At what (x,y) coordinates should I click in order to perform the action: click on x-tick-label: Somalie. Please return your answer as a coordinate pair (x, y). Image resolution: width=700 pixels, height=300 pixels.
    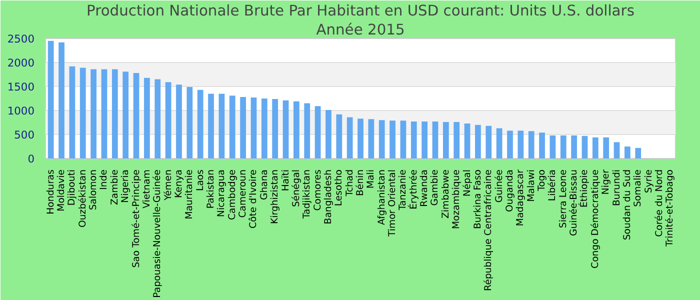
    Looking at the image, I should click on (638, 188).